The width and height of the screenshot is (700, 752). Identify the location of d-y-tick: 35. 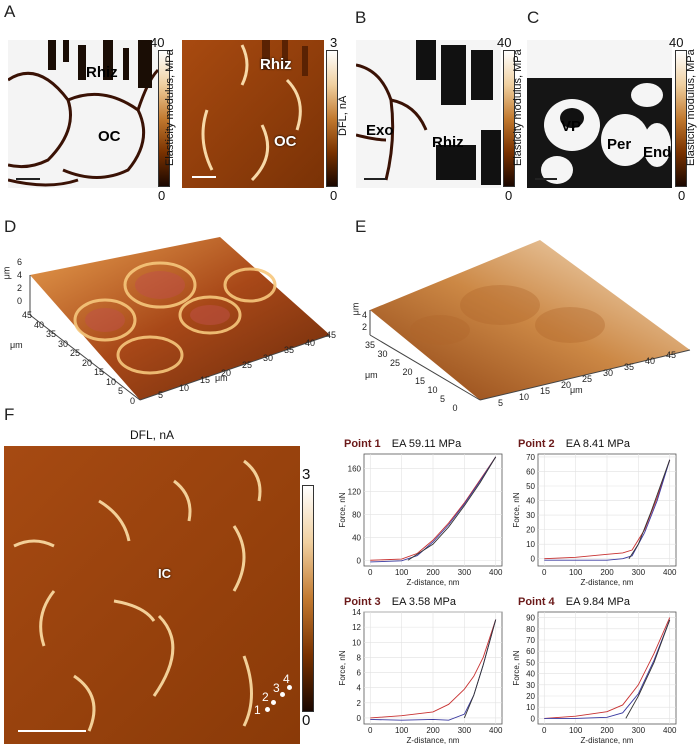
(51, 334).